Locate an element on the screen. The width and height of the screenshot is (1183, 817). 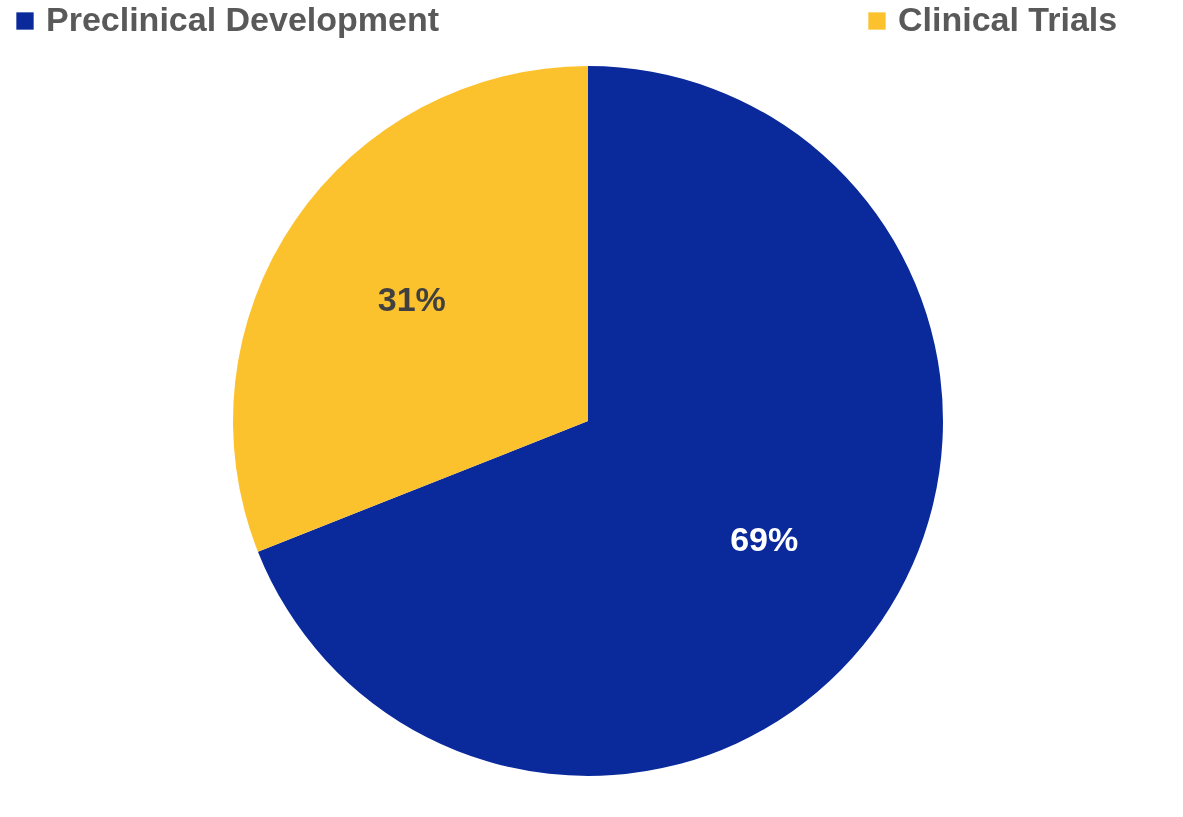
data-label: 31% is located at coordinates (411, 299).